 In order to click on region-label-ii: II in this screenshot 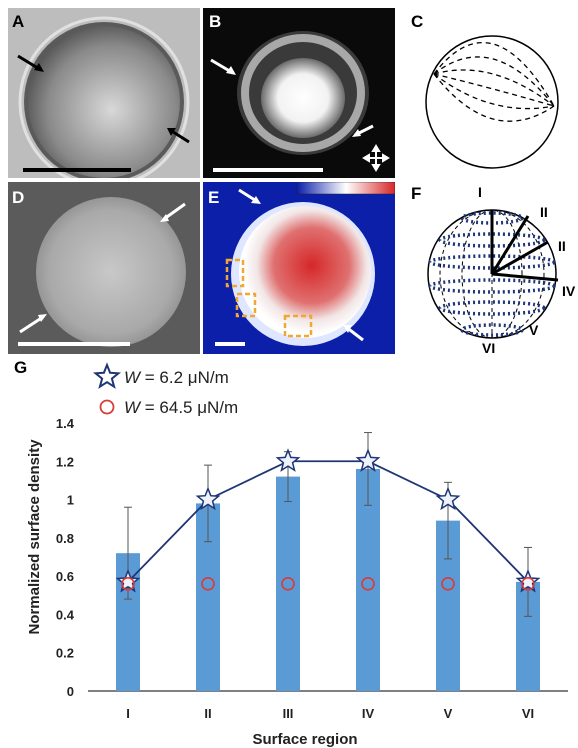, I will do `click(544, 212)`.